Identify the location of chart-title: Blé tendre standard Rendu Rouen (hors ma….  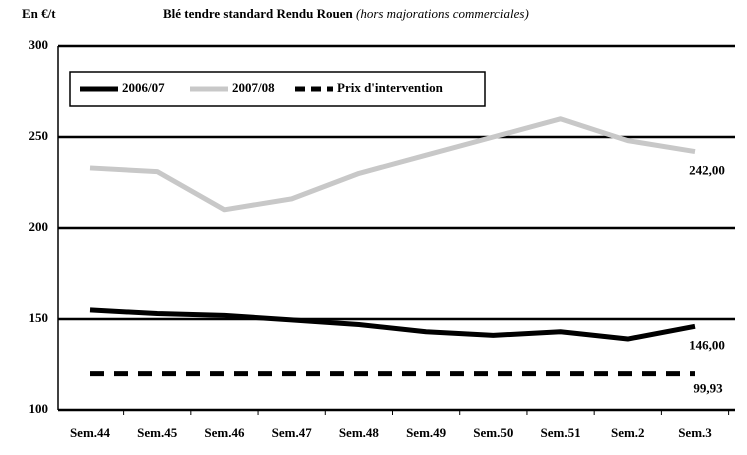
(346, 13).